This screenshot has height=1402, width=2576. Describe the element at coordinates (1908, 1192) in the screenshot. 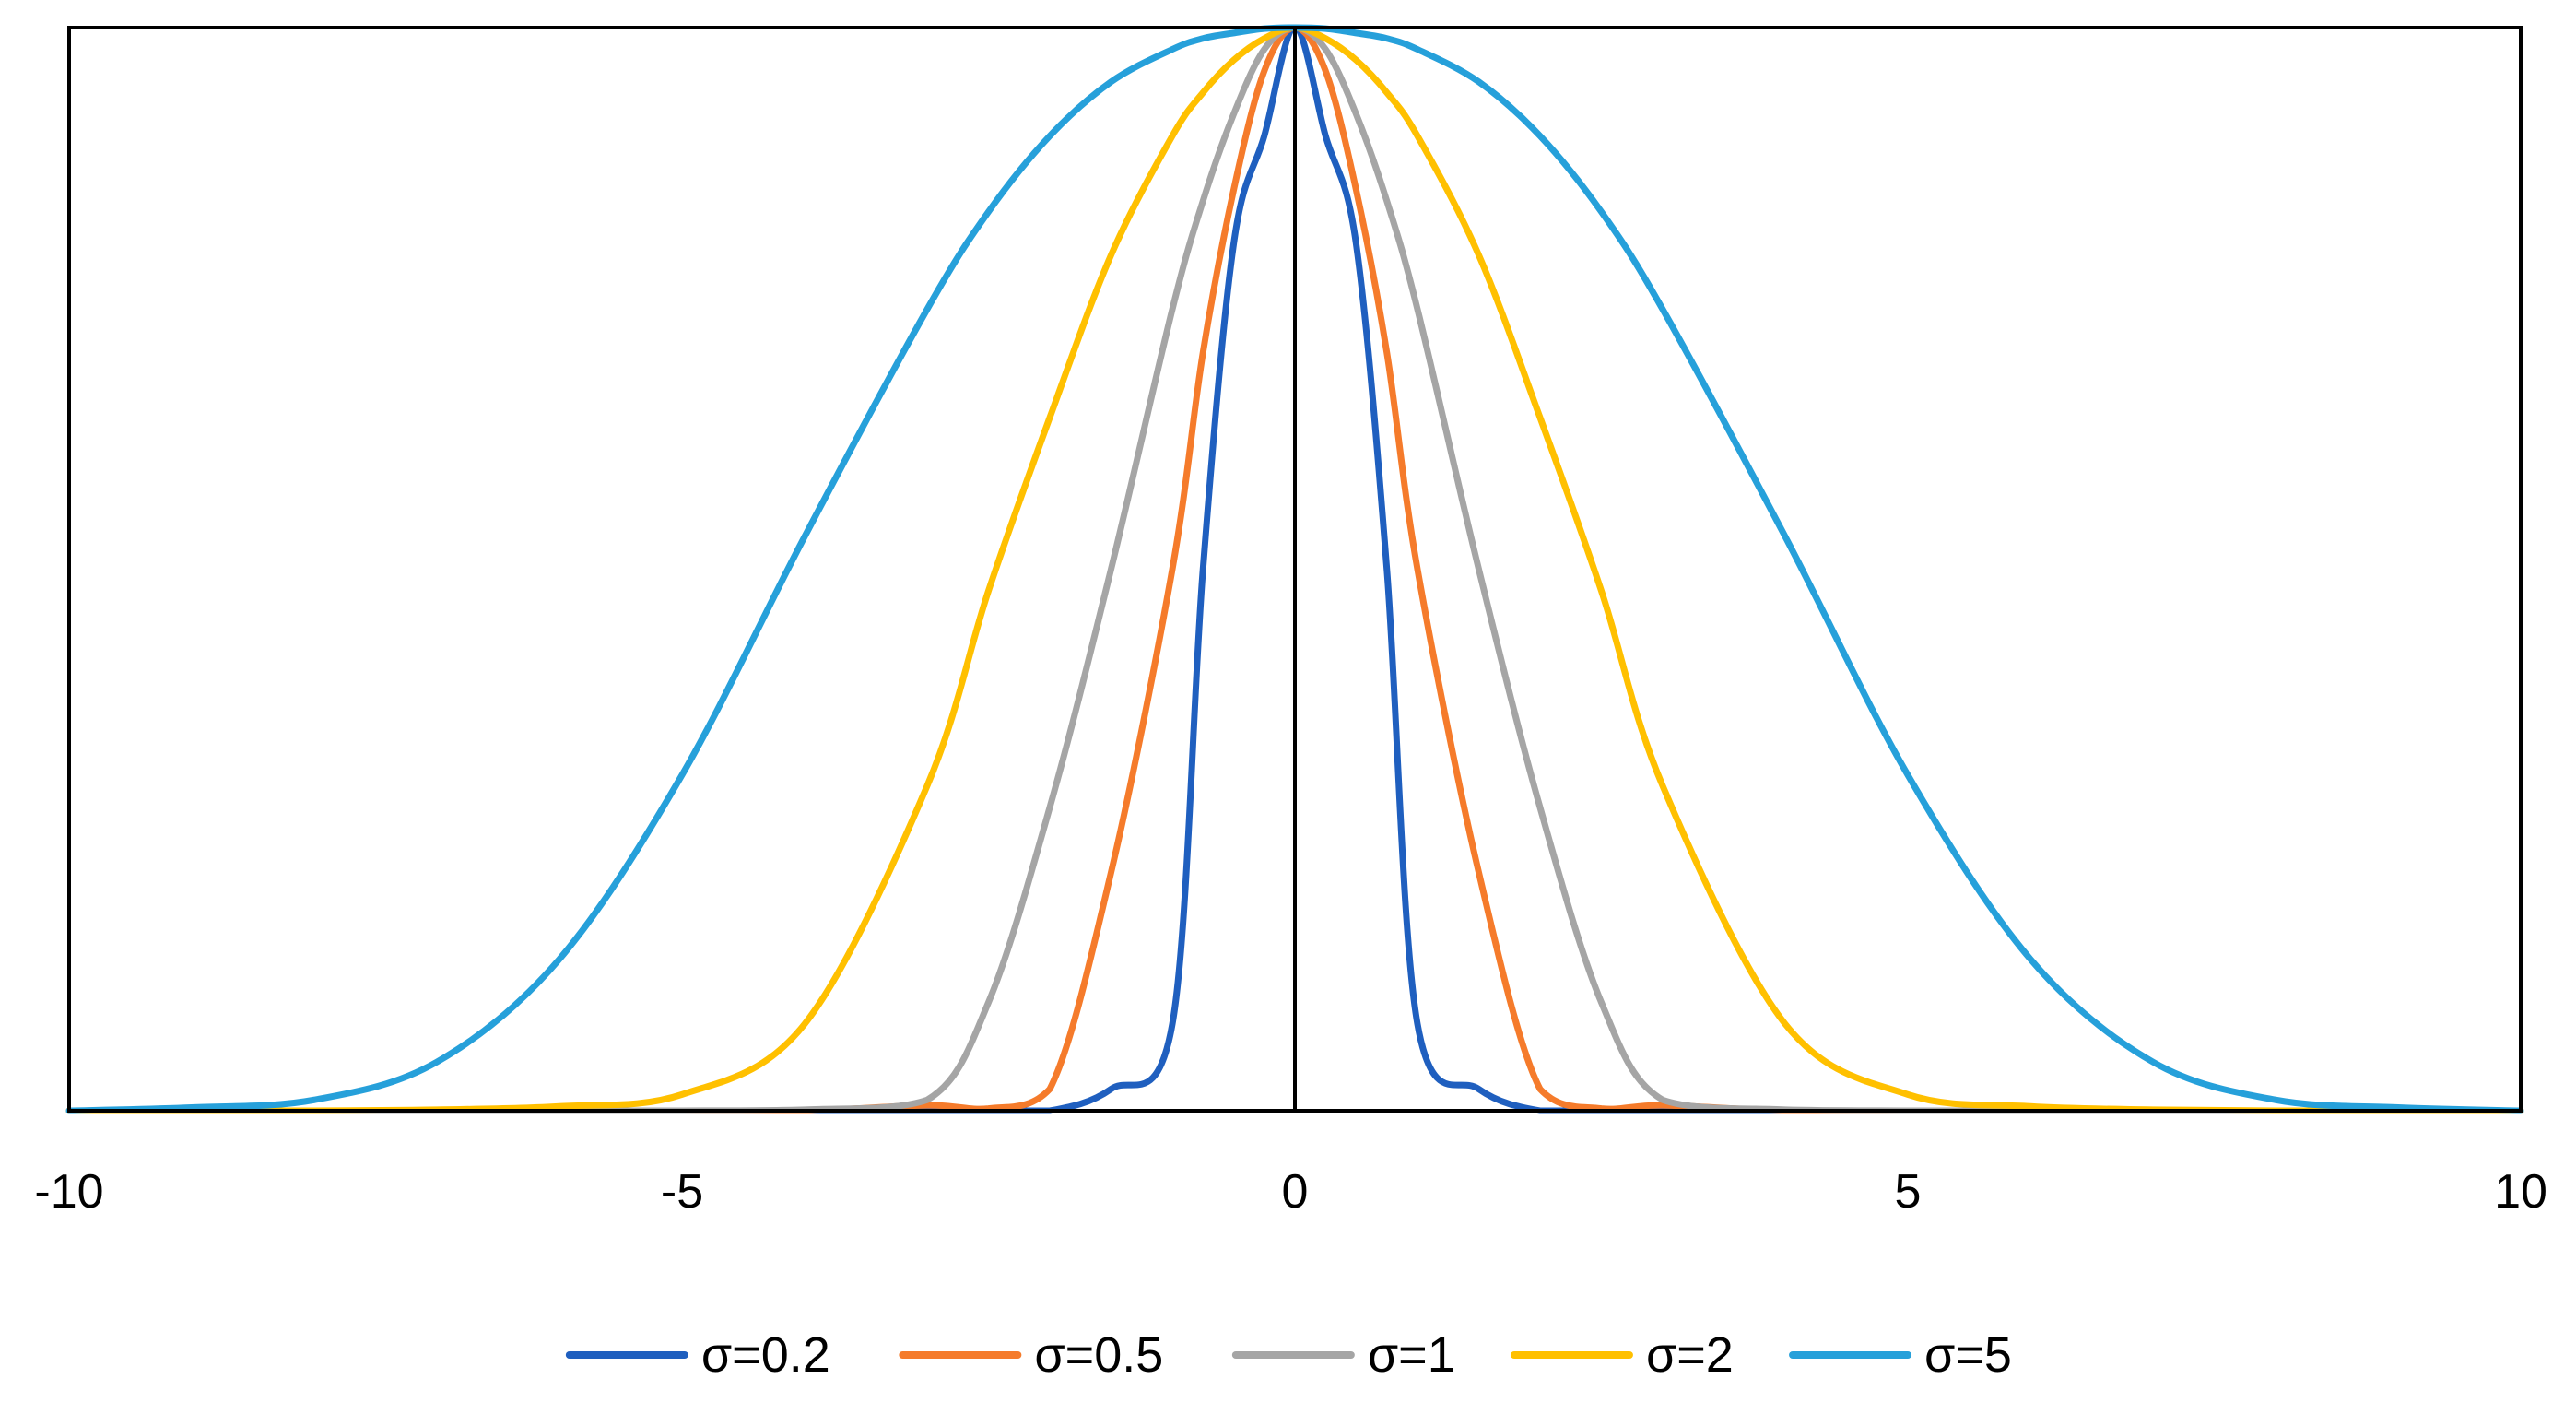

I see `x-tick-label: 5` at that location.